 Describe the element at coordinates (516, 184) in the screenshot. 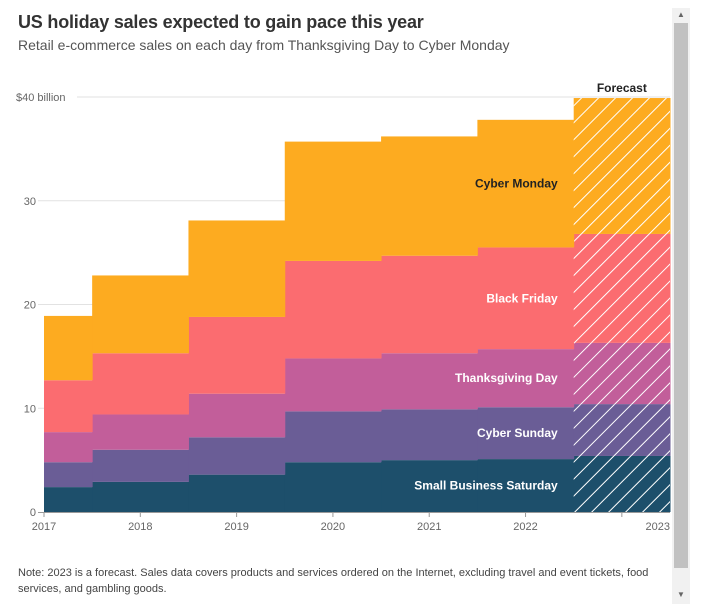

I see `series-label: Cyber Monday` at that location.